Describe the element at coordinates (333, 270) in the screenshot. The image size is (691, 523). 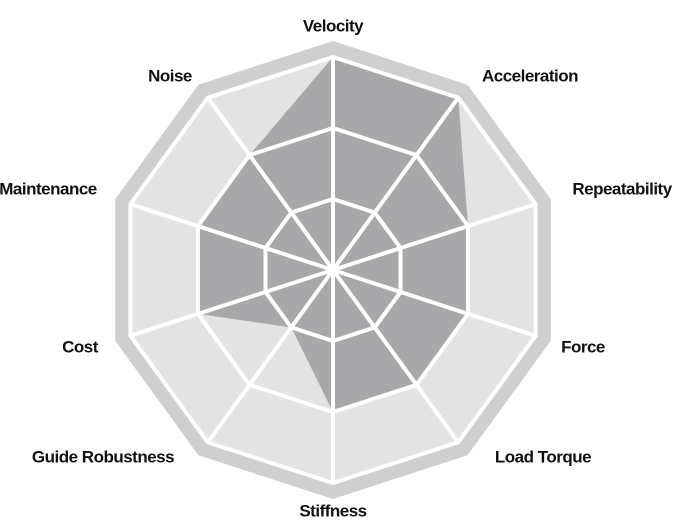
I see `center-dot` at that location.